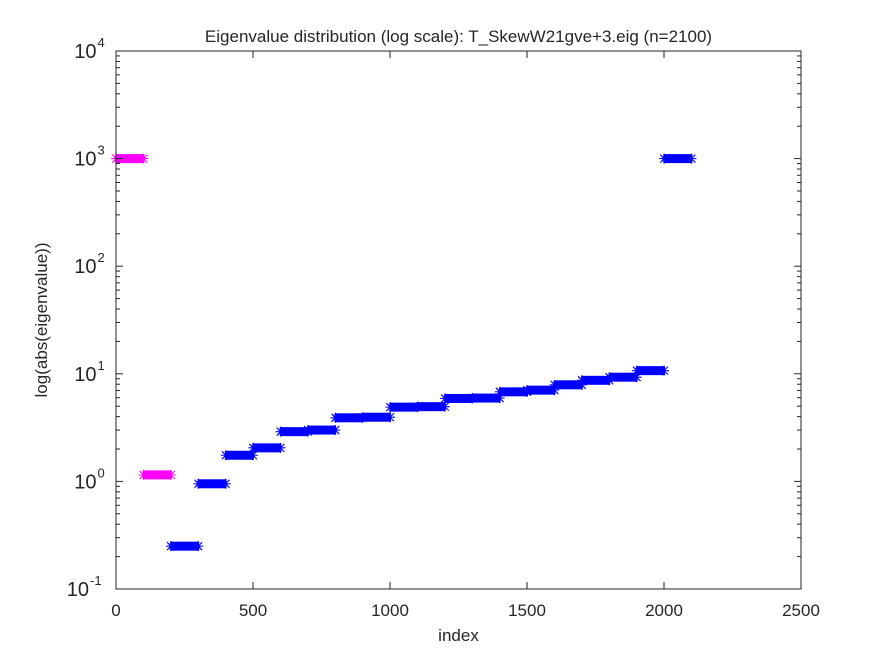  What do you see at coordinates (527, 610) in the screenshot?
I see `x-tick-label: 1500` at bounding box center [527, 610].